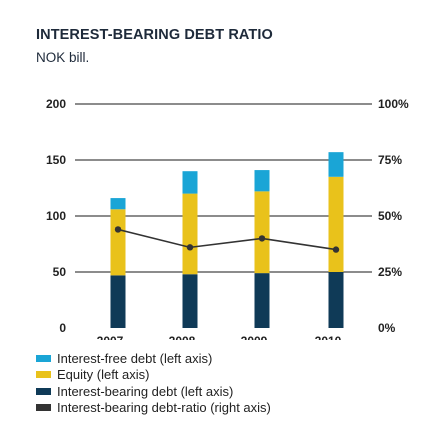 The image size is (435, 447). Describe the element at coordinates (164, 408) in the screenshot. I see `legend-label: Interest-bearing debt-ratio (right axis)` at that location.